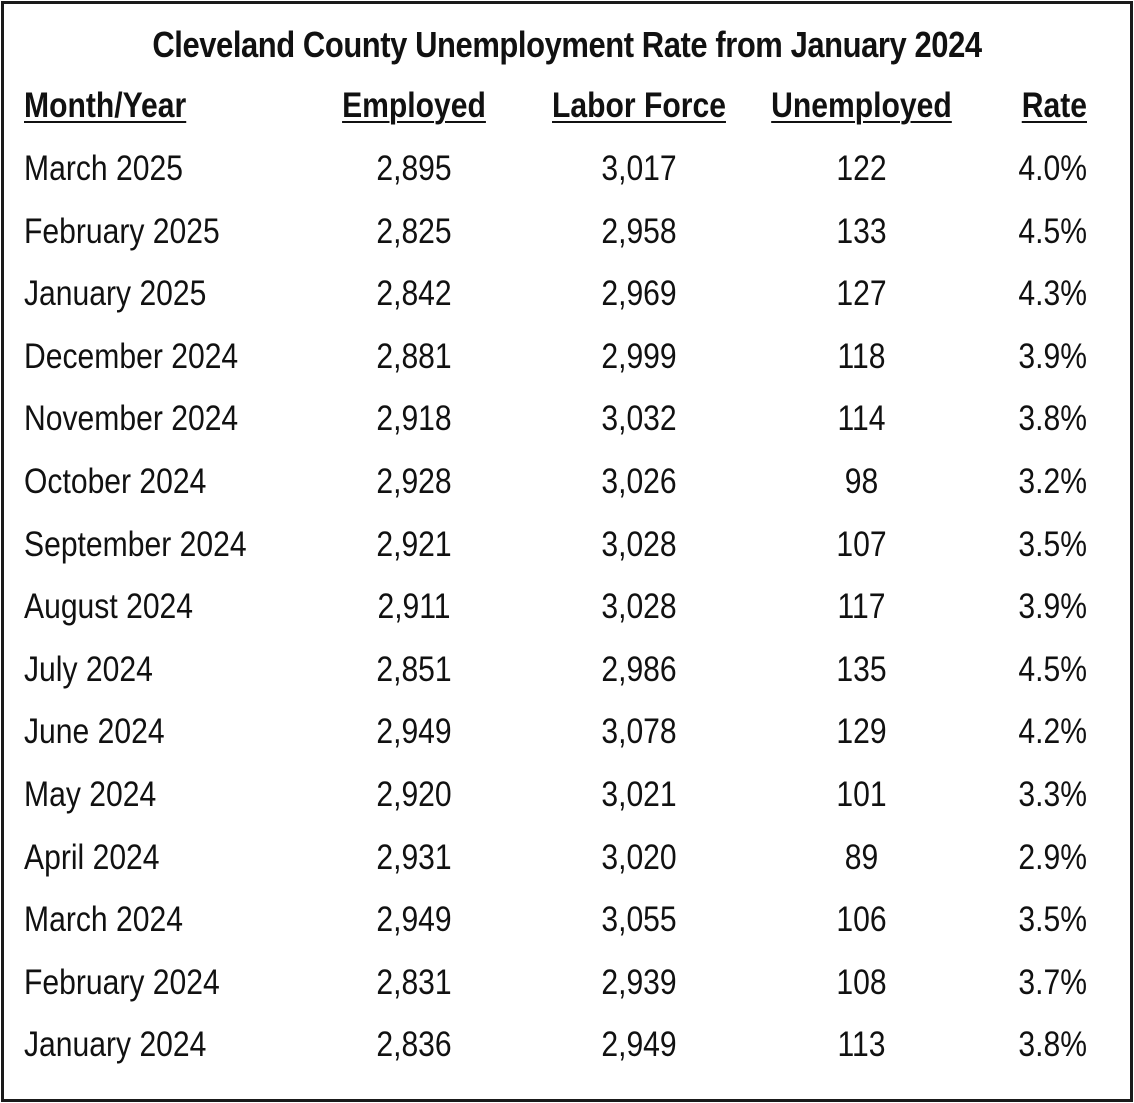  What do you see at coordinates (861, 294) in the screenshot?
I see `cell-unemployed: 127` at bounding box center [861, 294].